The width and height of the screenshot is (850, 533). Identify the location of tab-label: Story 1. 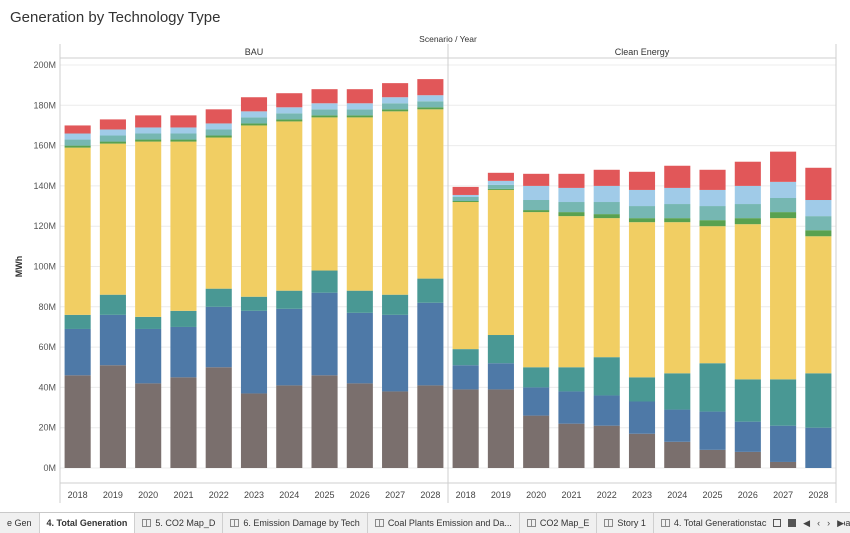
(631, 523).